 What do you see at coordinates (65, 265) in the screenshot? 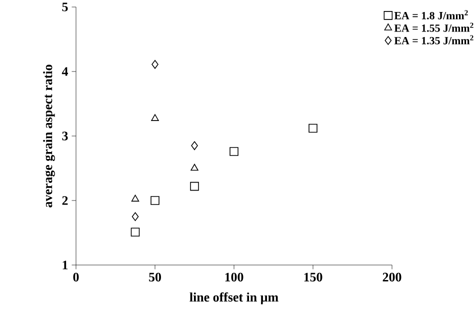
I see `y-tick-label: 1` at bounding box center [65, 265].